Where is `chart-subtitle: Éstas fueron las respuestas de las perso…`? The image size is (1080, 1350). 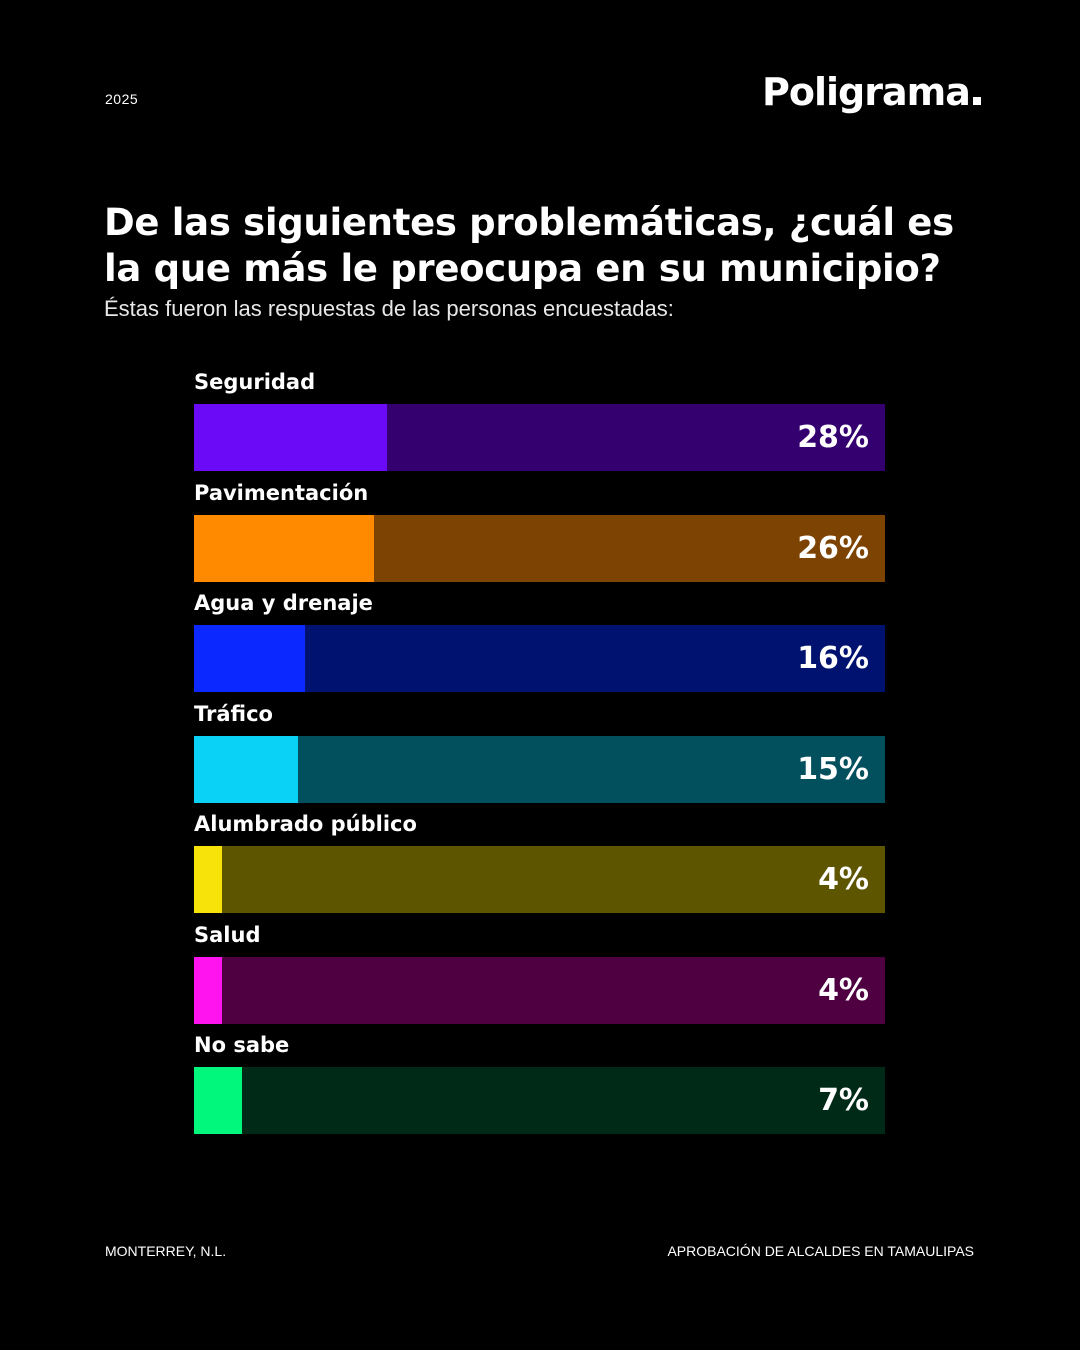
chart-subtitle: Éstas fueron las respuestas de las perso… is located at coordinates (389, 308).